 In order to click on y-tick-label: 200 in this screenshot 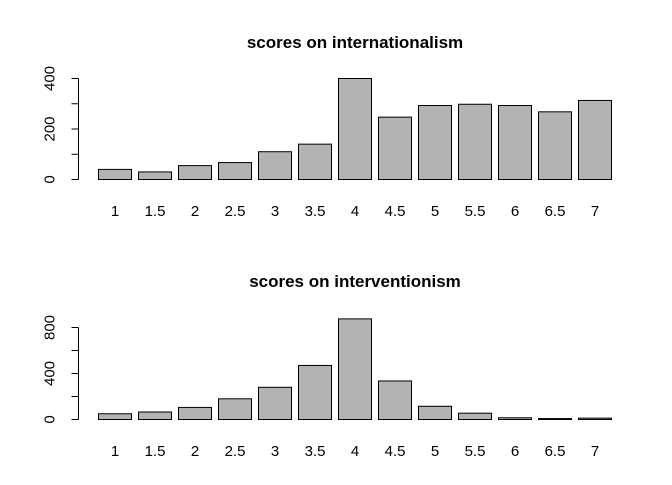, I will do `click(50, 128)`.